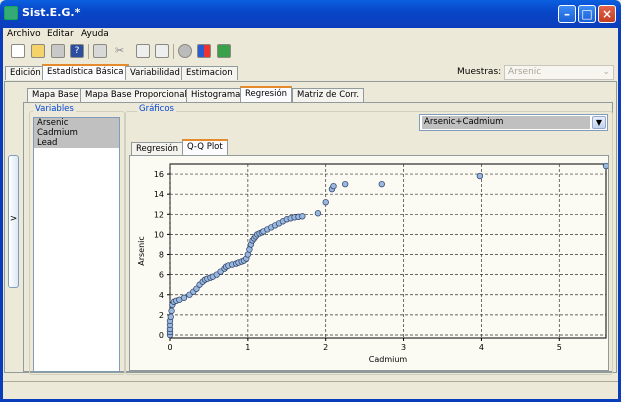  What do you see at coordinates (162, 51) in the screenshot?
I see `paste-icon` at bounding box center [162, 51].